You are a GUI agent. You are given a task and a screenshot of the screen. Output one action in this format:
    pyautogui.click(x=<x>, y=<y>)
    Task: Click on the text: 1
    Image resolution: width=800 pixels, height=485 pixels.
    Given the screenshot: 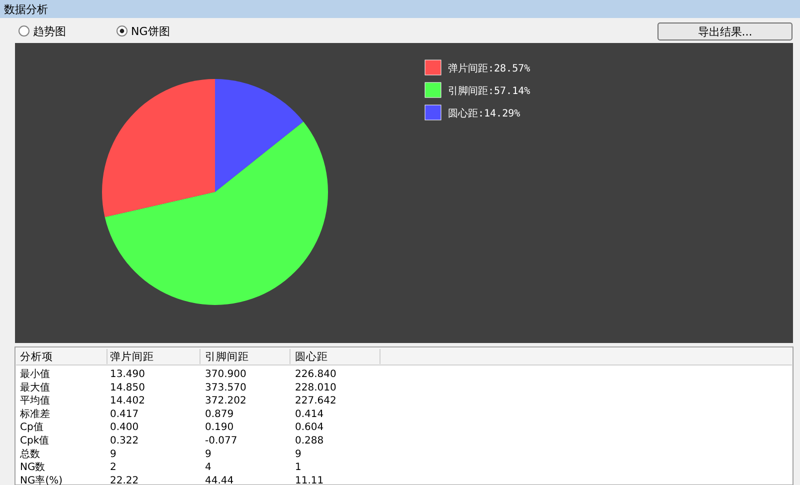 What is the action you would take?
    pyautogui.click(x=298, y=468)
    